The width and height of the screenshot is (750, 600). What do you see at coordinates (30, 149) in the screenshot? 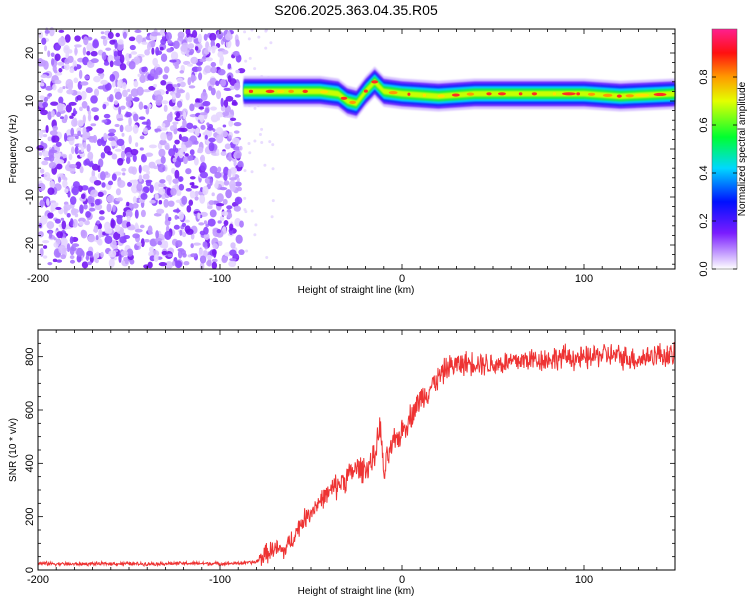
I see `spectrogram-y-tick-label: 0` at bounding box center [30, 149].